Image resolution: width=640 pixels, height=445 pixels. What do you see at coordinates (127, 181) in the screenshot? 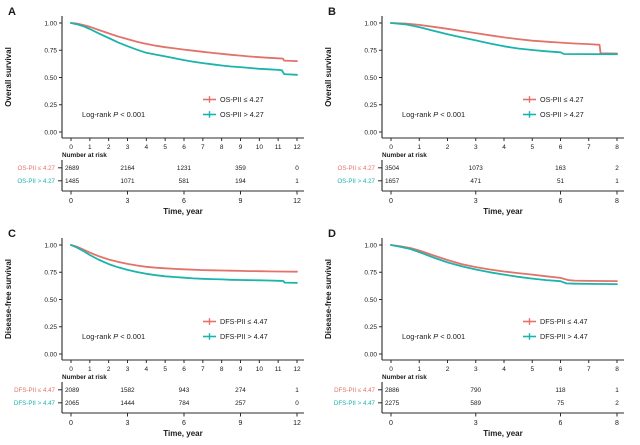
I see `risk-value: 1071` at bounding box center [127, 181].